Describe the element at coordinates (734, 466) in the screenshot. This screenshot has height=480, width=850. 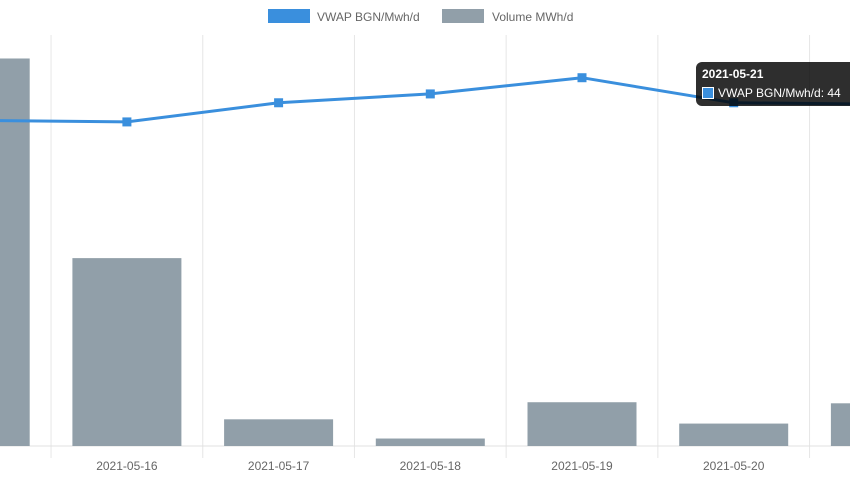
I see `x-tick-label: 2021-05-20` at that location.